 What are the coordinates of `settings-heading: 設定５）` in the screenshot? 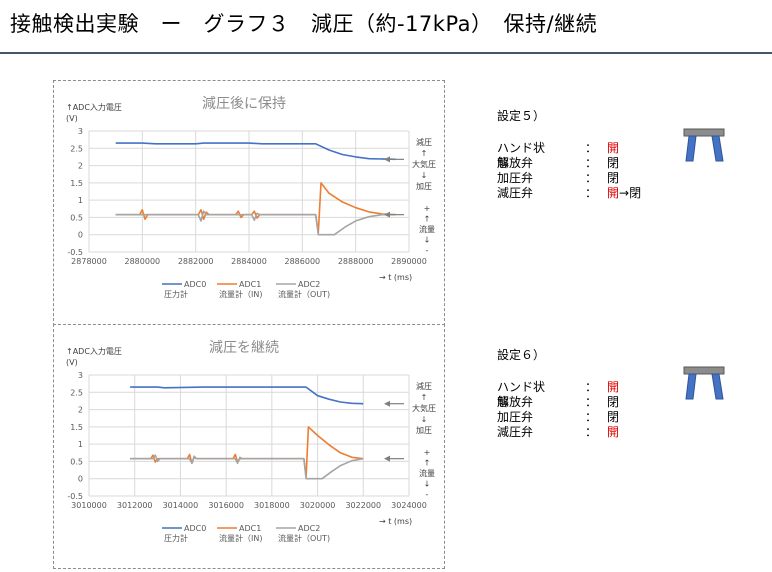 It's located at (521, 116).